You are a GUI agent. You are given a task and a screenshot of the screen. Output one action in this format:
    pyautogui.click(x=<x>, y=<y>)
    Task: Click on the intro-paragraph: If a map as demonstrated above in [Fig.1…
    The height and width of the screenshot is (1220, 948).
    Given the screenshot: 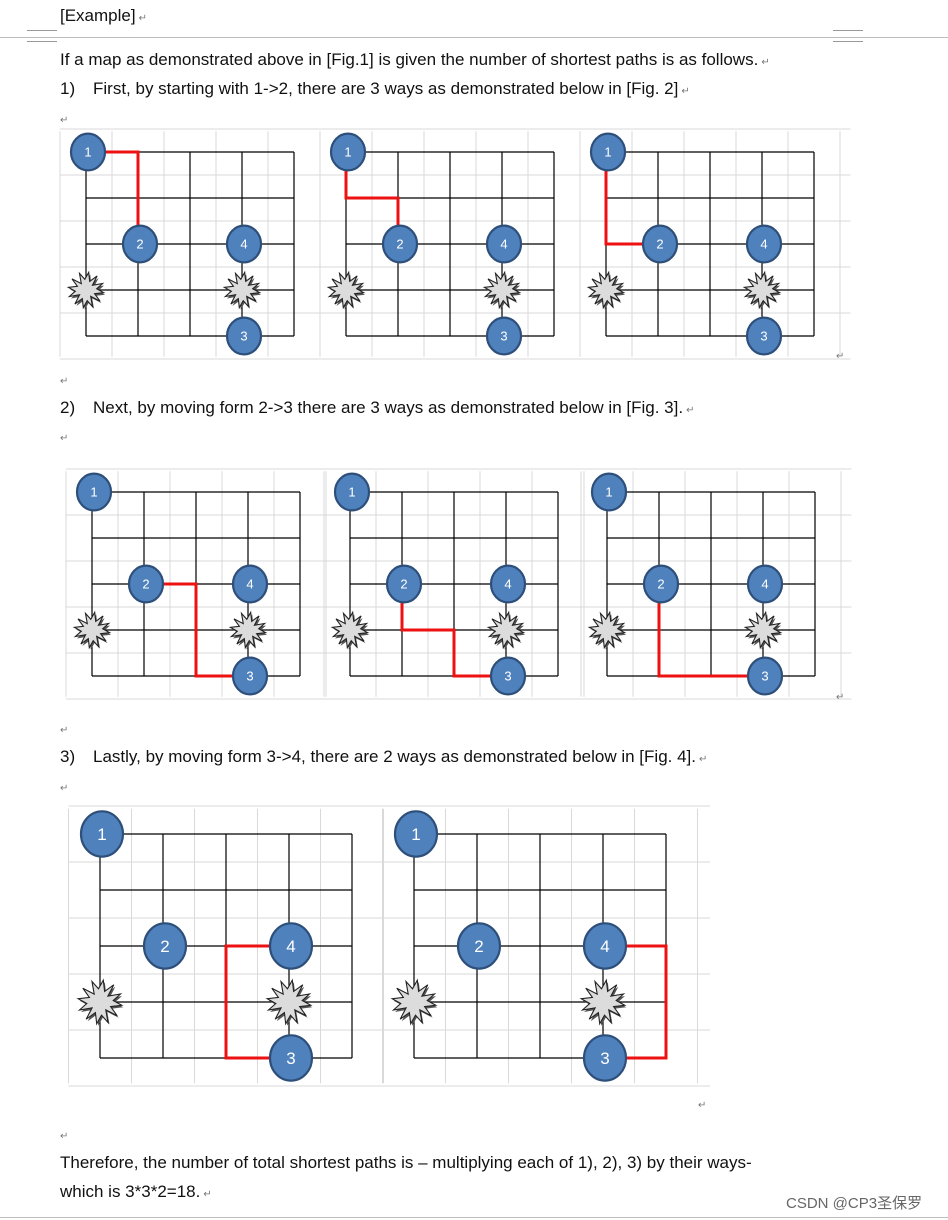 What is the action you would take?
    pyautogui.click(x=415, y=59)
    